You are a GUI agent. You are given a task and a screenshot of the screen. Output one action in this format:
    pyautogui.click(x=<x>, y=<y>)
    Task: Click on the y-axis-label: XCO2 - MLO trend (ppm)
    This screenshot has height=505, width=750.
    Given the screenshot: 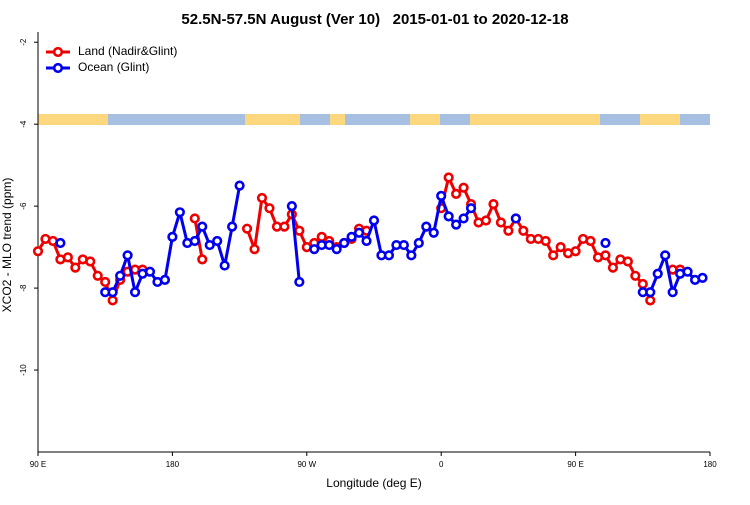 What is the action you would take?
    pyautogui.click(x=7, y=245)
    